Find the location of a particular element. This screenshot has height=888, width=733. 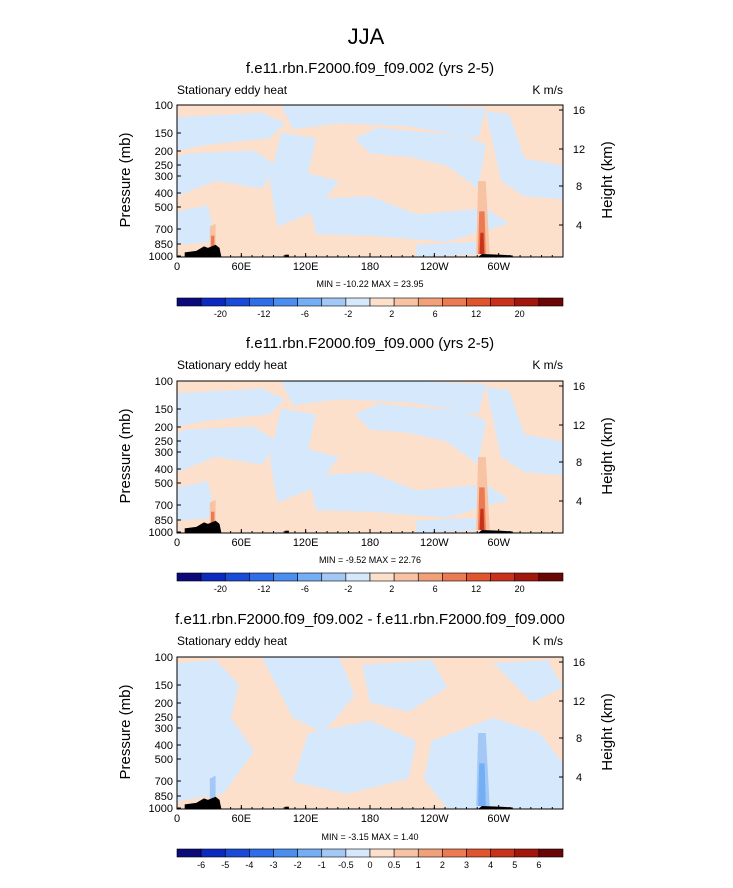

plume is located at coordinates (482, 519).